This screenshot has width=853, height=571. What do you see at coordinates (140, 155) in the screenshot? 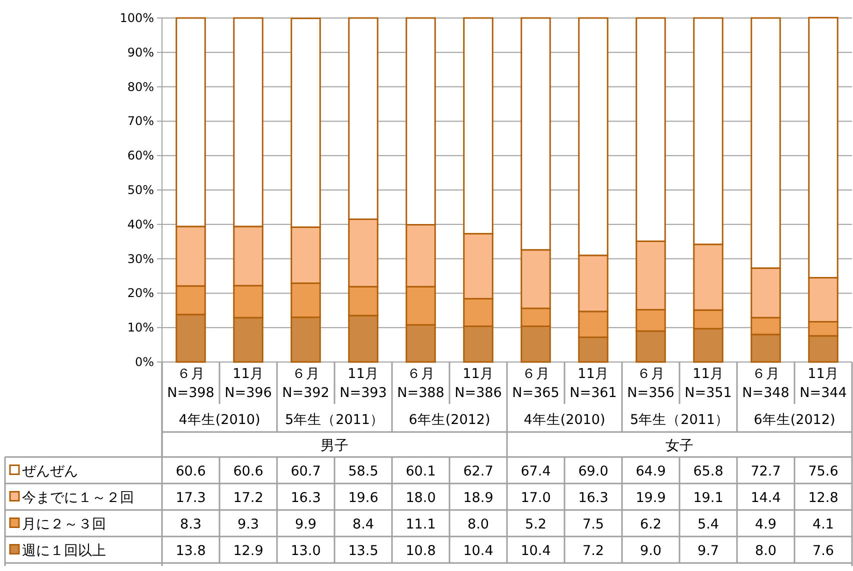
I see `y-tick-label: 60%` at bounding box center [140, 155].